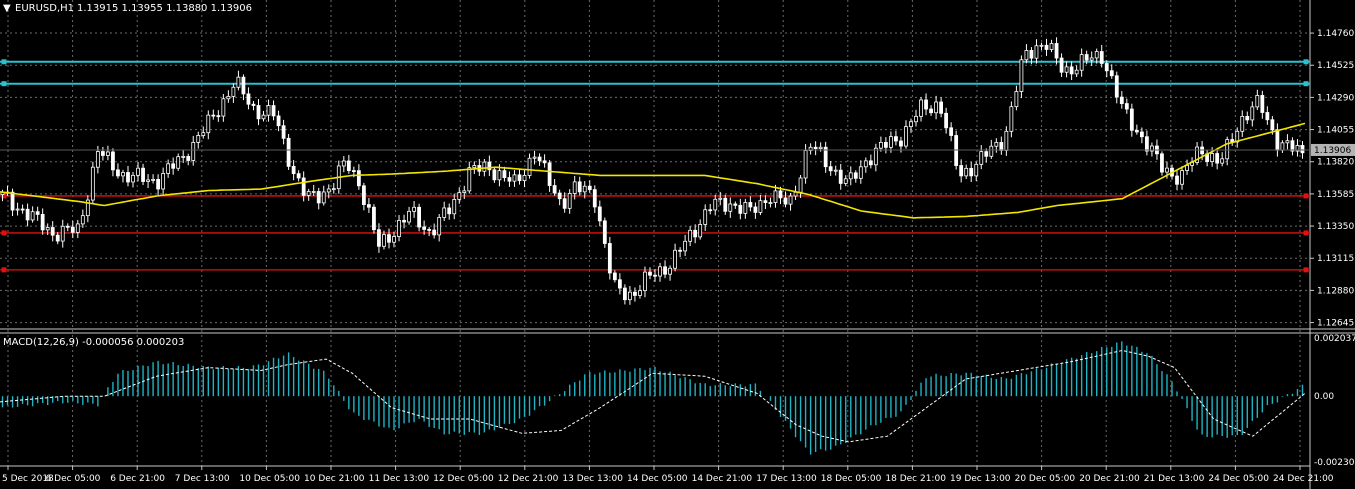  What do you see at coordinates (1335, 163) in the screenshot?
I see `price-tick-label: 1.13820` at bounding box center [1335, 163].